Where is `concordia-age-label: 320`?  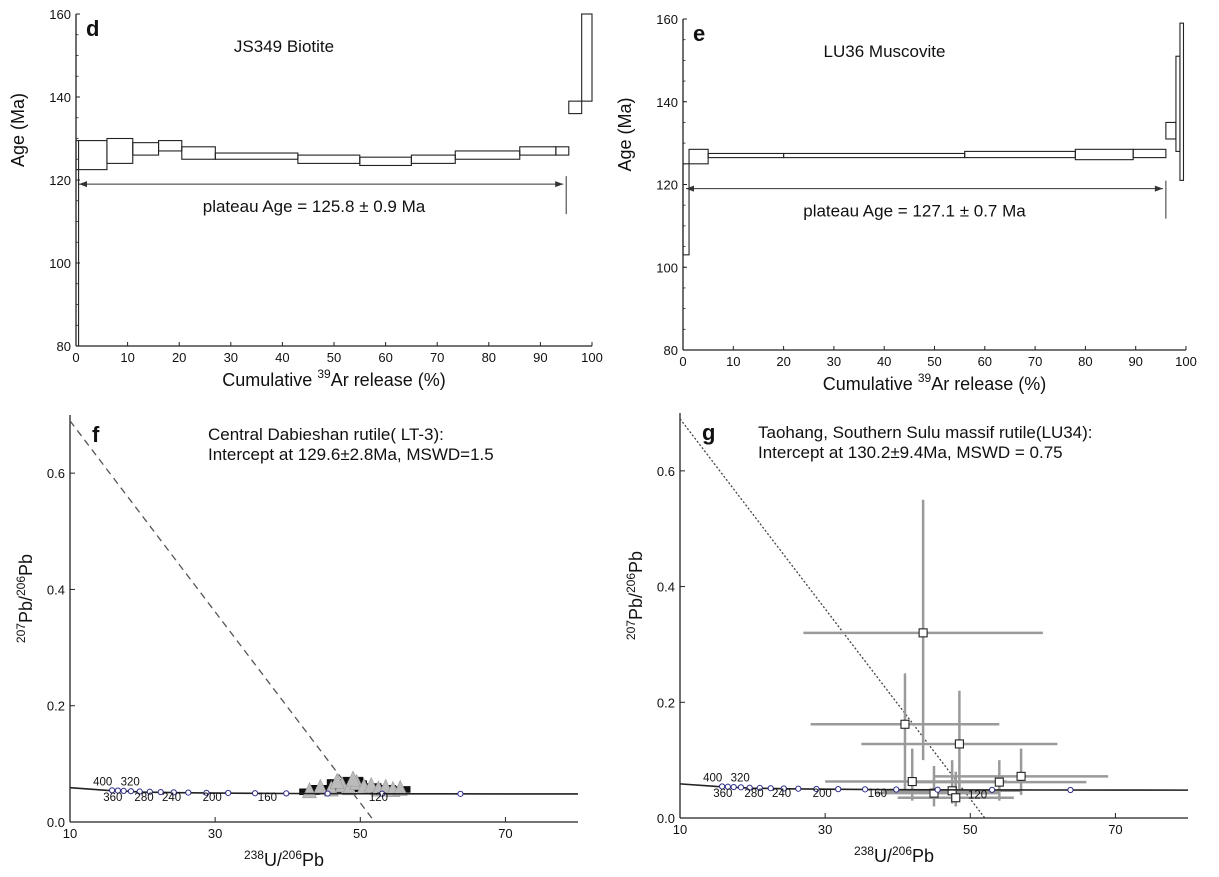
concordia-age-label: 320 is located at coordinates (740, 779).